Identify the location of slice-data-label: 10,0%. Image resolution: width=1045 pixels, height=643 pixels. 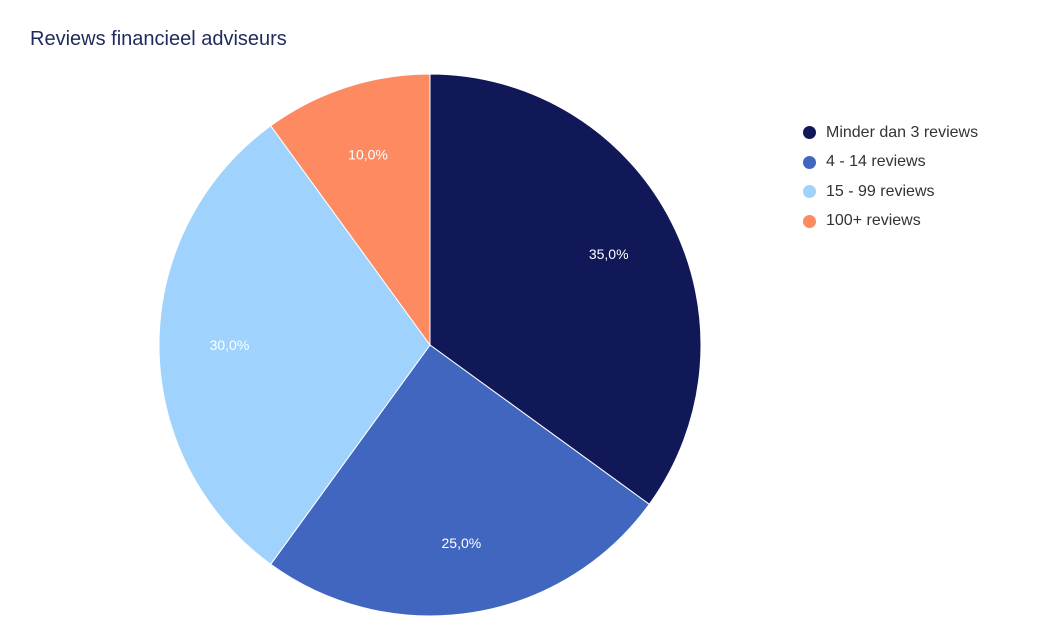
(368, 154).